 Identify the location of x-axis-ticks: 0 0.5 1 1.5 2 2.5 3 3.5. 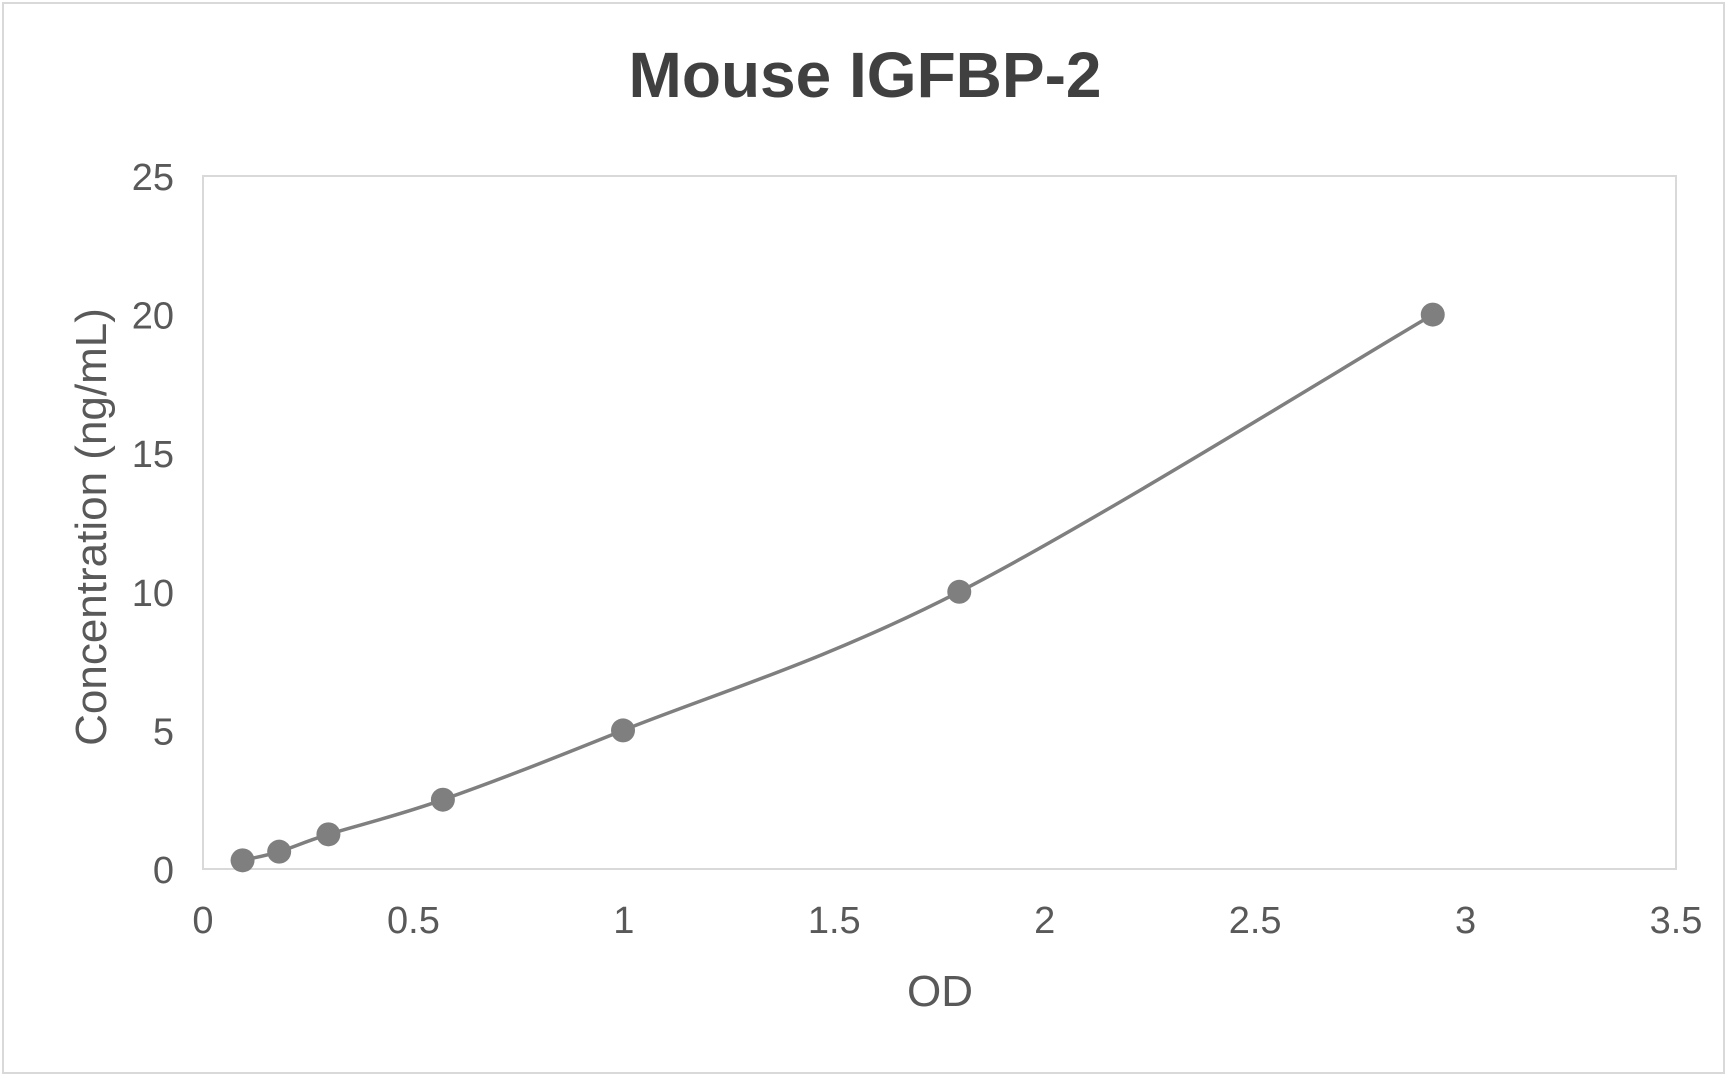
(947, 921).